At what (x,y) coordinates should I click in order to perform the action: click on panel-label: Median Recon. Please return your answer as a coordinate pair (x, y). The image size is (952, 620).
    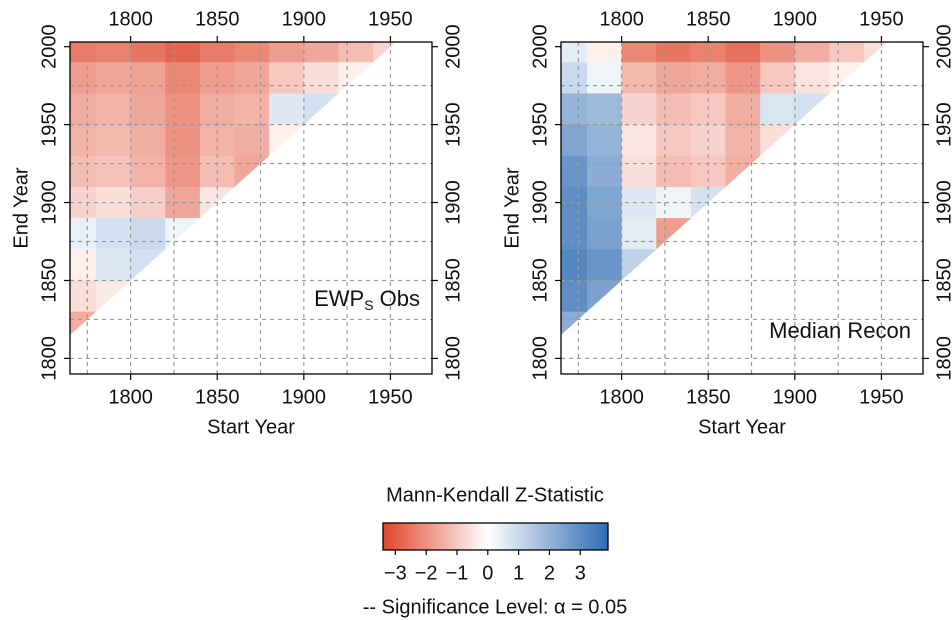
    Looking at the image, I should click on (840, 330).